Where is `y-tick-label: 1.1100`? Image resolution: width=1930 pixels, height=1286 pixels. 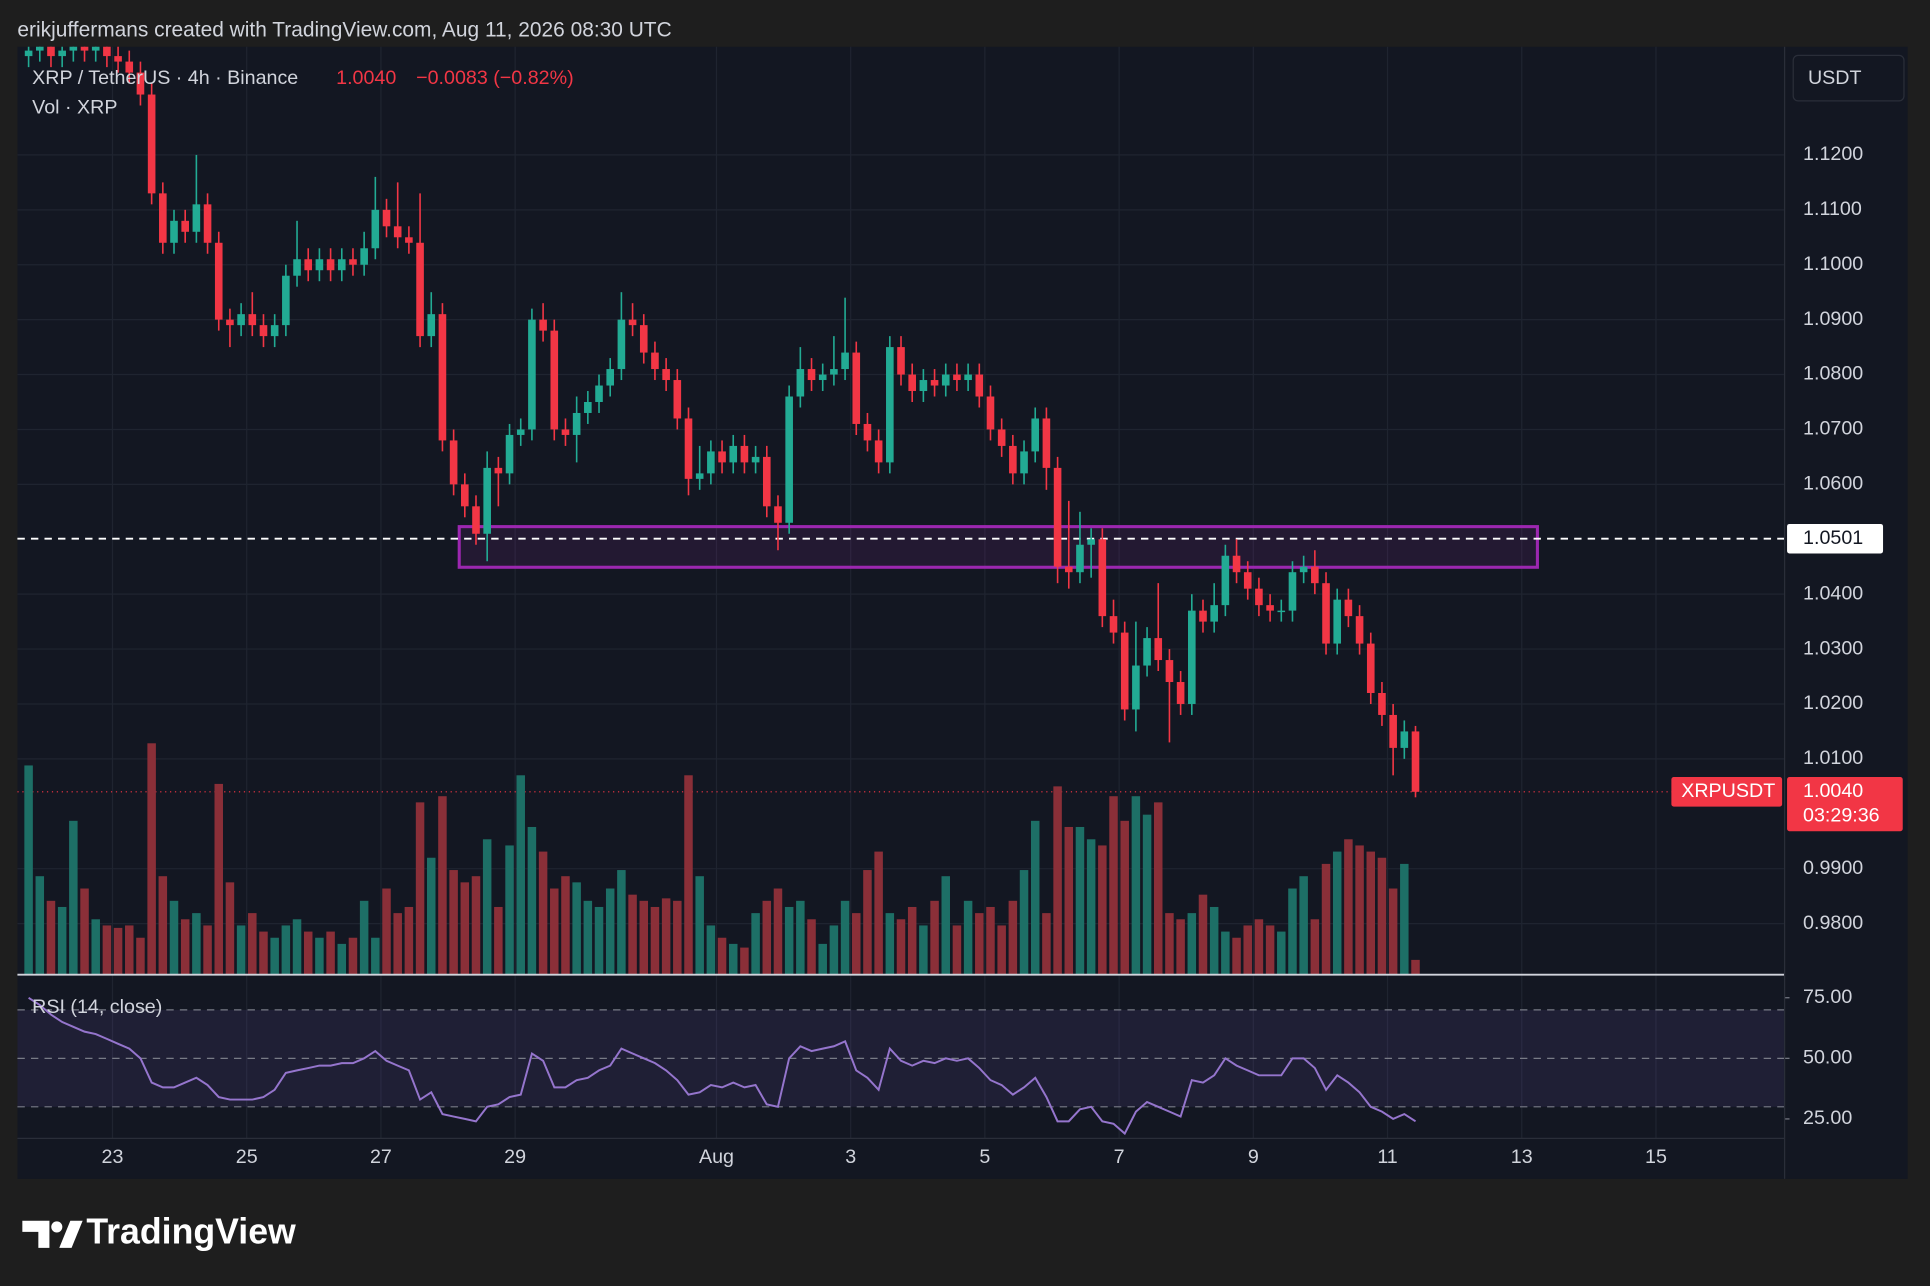
y-tick-label: 1.1100 is located at coordinates (1832, 209).